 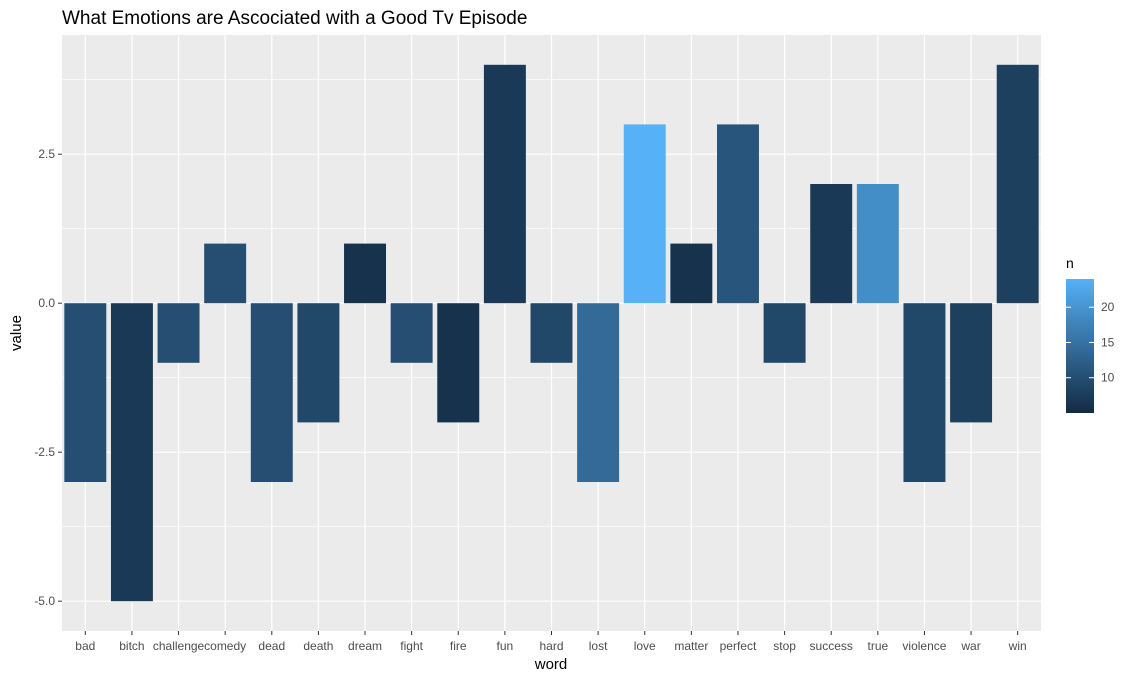 What do you see at coordinates (1017, 646) in the screenshot?
I see `x-tick-label-win: win` at bounding box center [1017, 646].